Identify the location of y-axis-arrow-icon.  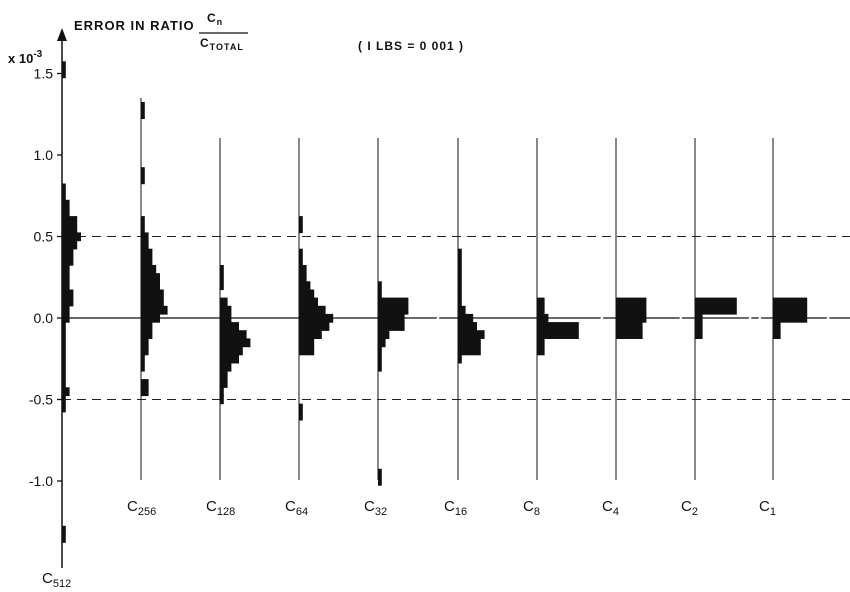
(62, 34).